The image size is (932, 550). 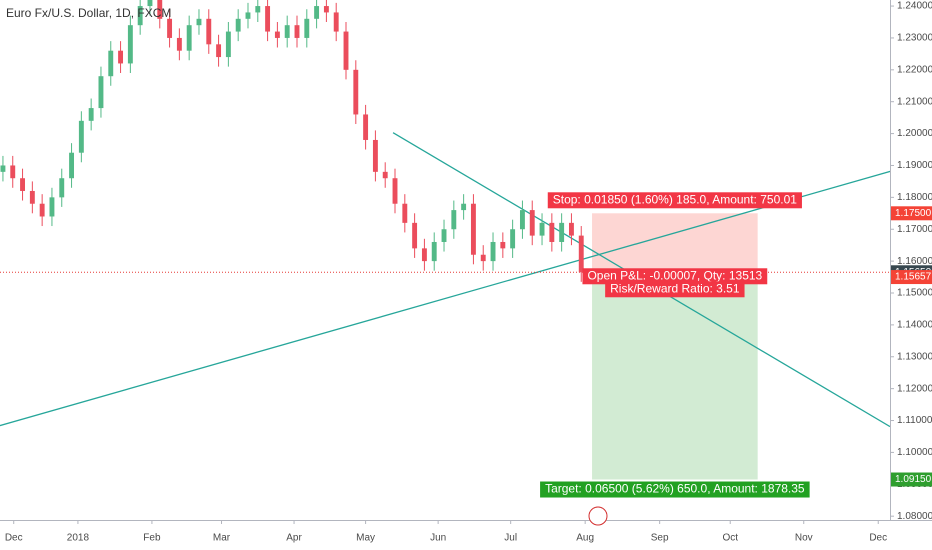 I want to click on y-tick-label: 1.15000, so click(x=914, y=293).